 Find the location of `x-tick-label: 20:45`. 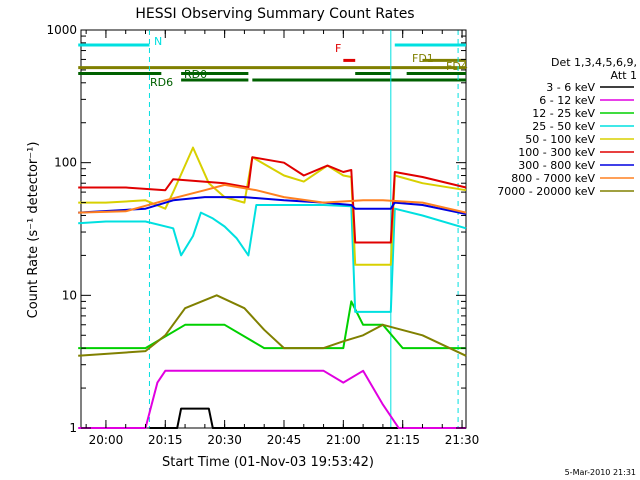

x-tick-label: 20:45 is located at coordinates (284, 440).